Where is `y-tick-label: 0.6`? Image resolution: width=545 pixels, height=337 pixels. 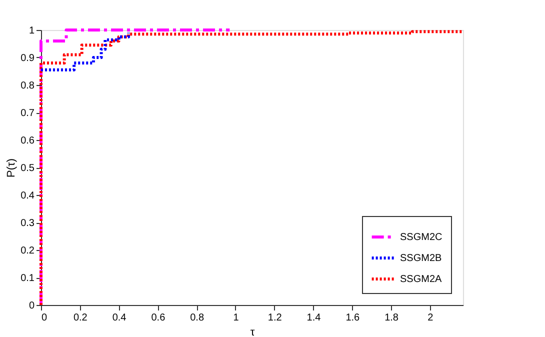
y-tick-label: 0.6 is located at coordinates (27, 141).